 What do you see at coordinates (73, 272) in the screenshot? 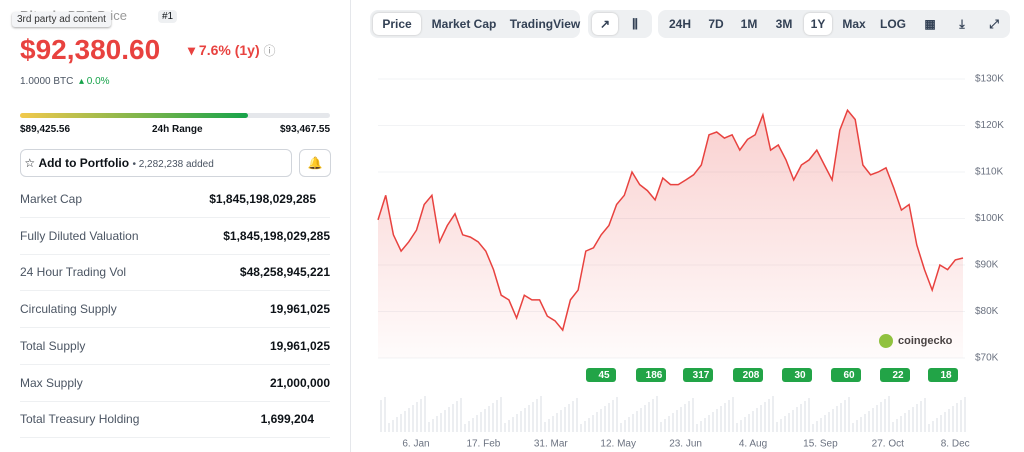
I see `stat-label: 24 Hour Trading Vol` at bounding box center [73, 272].